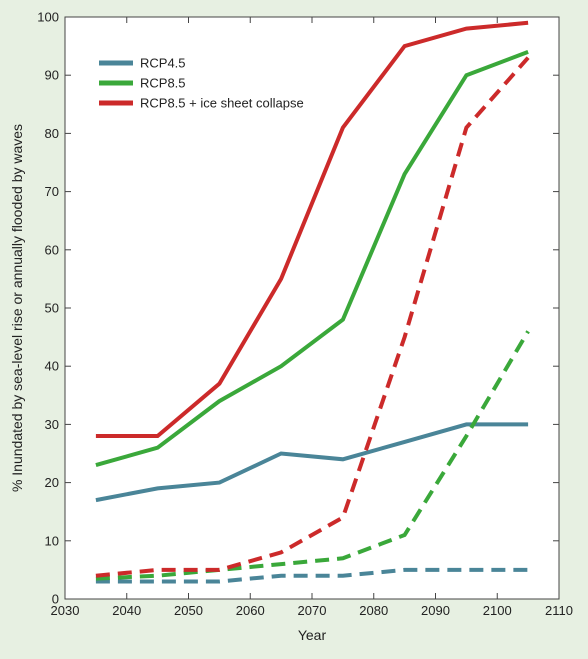 This screenshot has width=588, height=659. Describe the element at coordinates (52, 75) in the screenshot. I see `y-tick-label: 90` at that location.